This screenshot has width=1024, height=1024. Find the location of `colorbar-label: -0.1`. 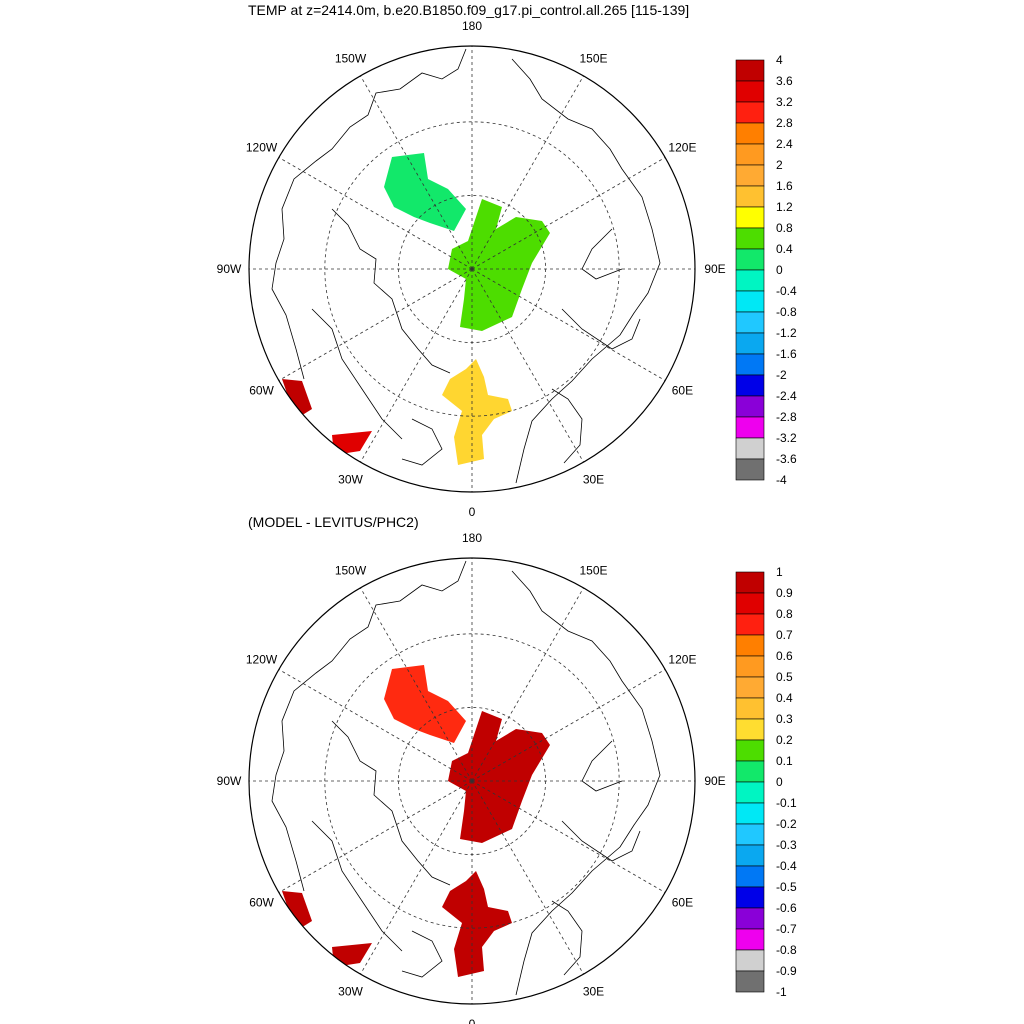

colorbar-label: -0.1 is located at coordinates (786, 803).